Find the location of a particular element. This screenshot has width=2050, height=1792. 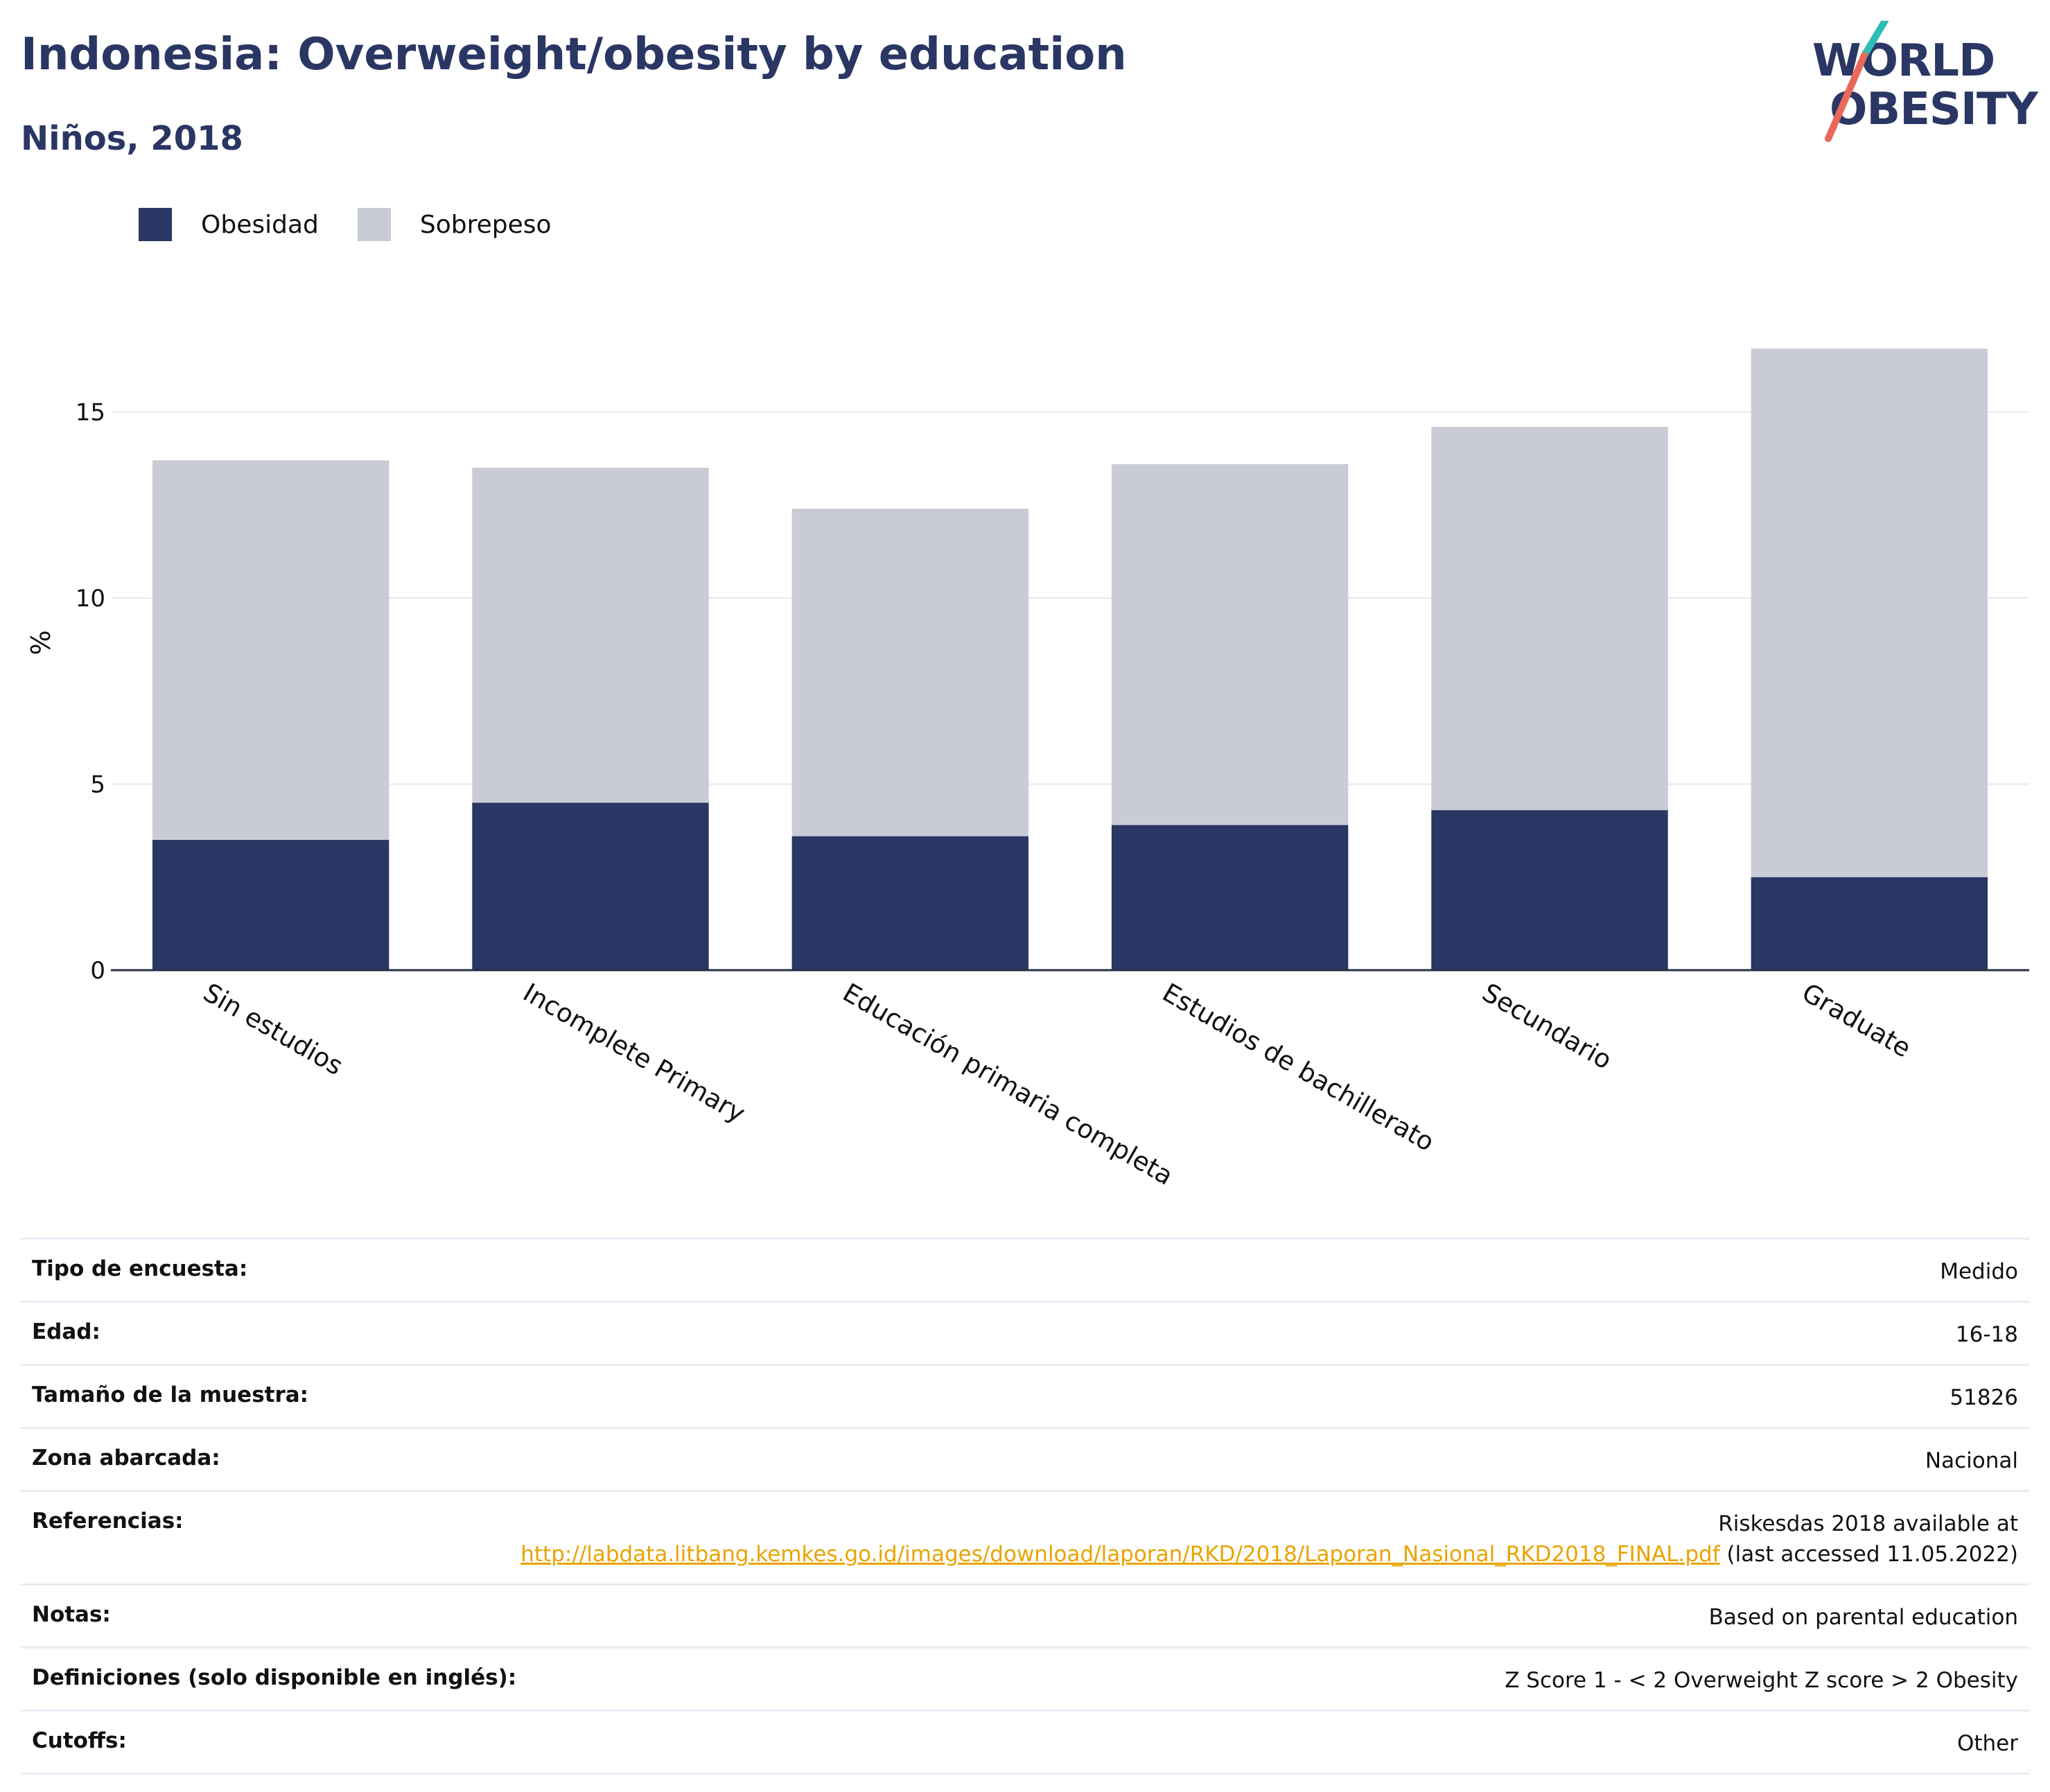

meta-value: Medido is located at coordinates (1979, 1271).